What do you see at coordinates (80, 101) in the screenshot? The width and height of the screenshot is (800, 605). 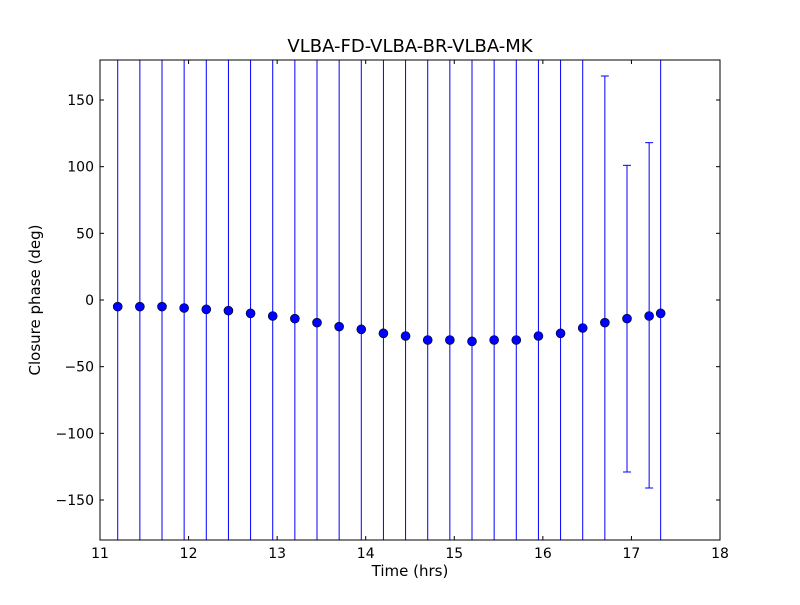 I see `y-tick-label: 150` at bounding box center [80, 101].